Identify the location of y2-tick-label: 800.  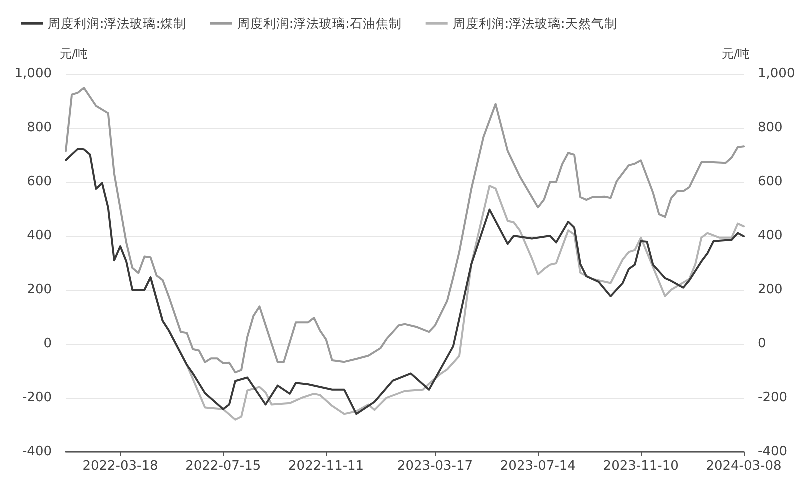
(770, 128).